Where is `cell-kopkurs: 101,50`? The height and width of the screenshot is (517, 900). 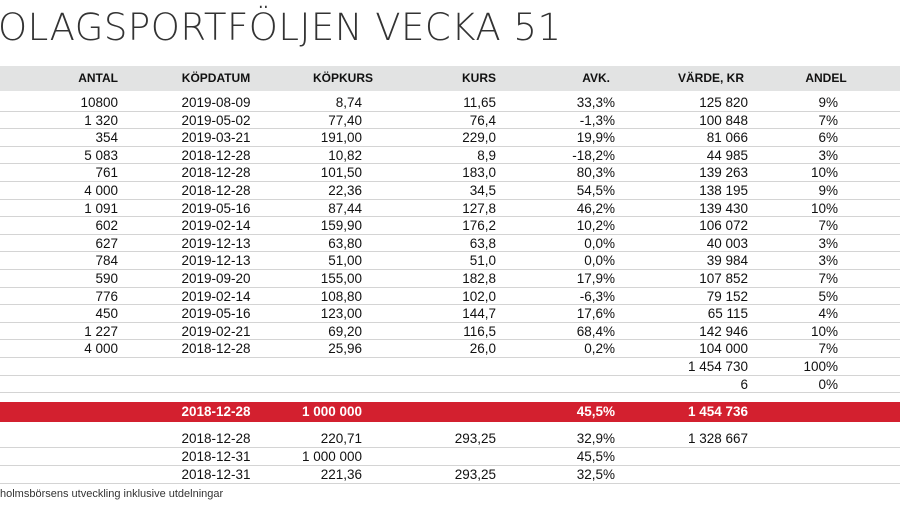 cell-kopkurs: 101,50 is located at coordinates (341, 172).